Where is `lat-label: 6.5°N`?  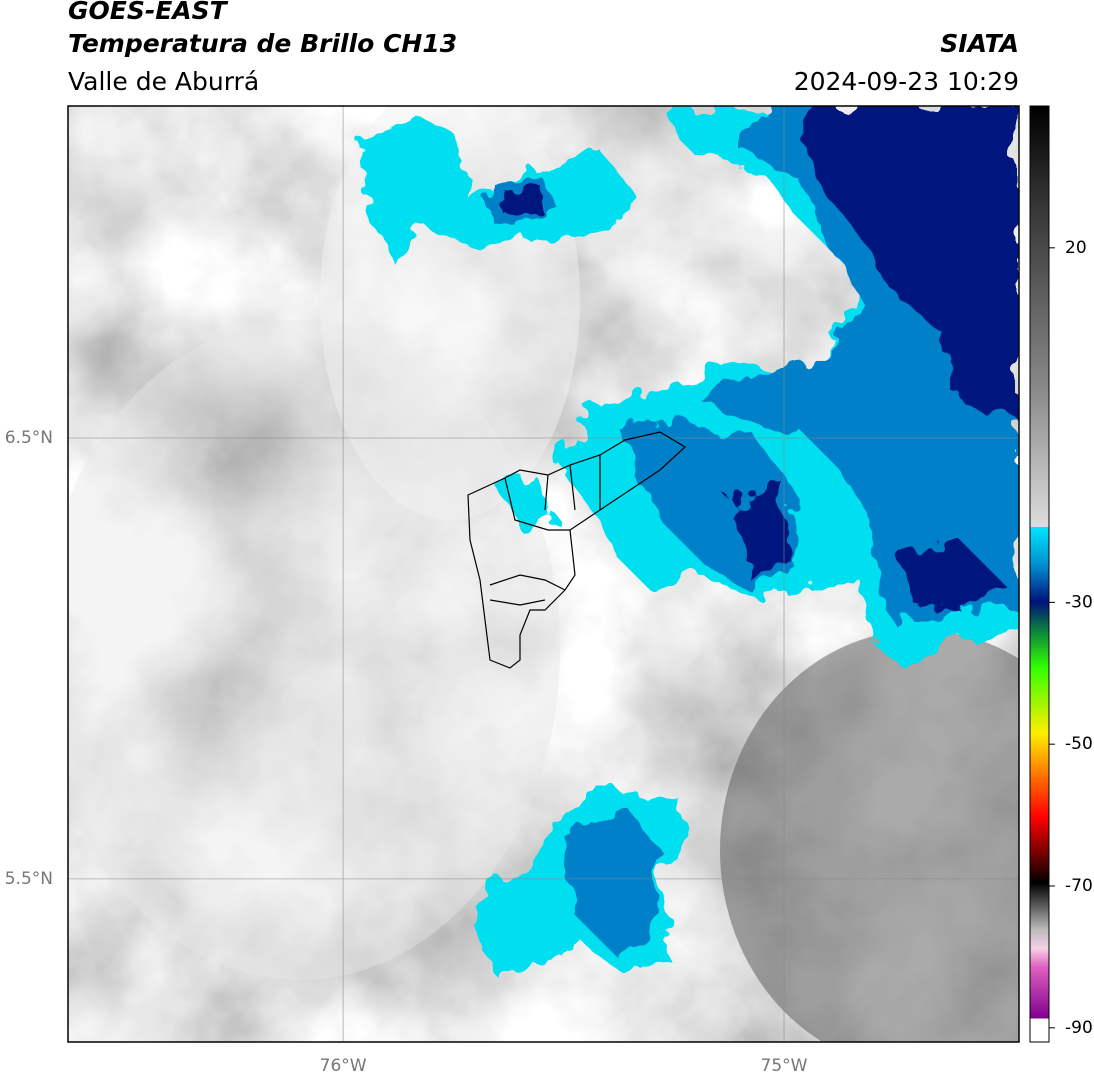 lat-label: 6.5°N is located at coordinates (29, 438).